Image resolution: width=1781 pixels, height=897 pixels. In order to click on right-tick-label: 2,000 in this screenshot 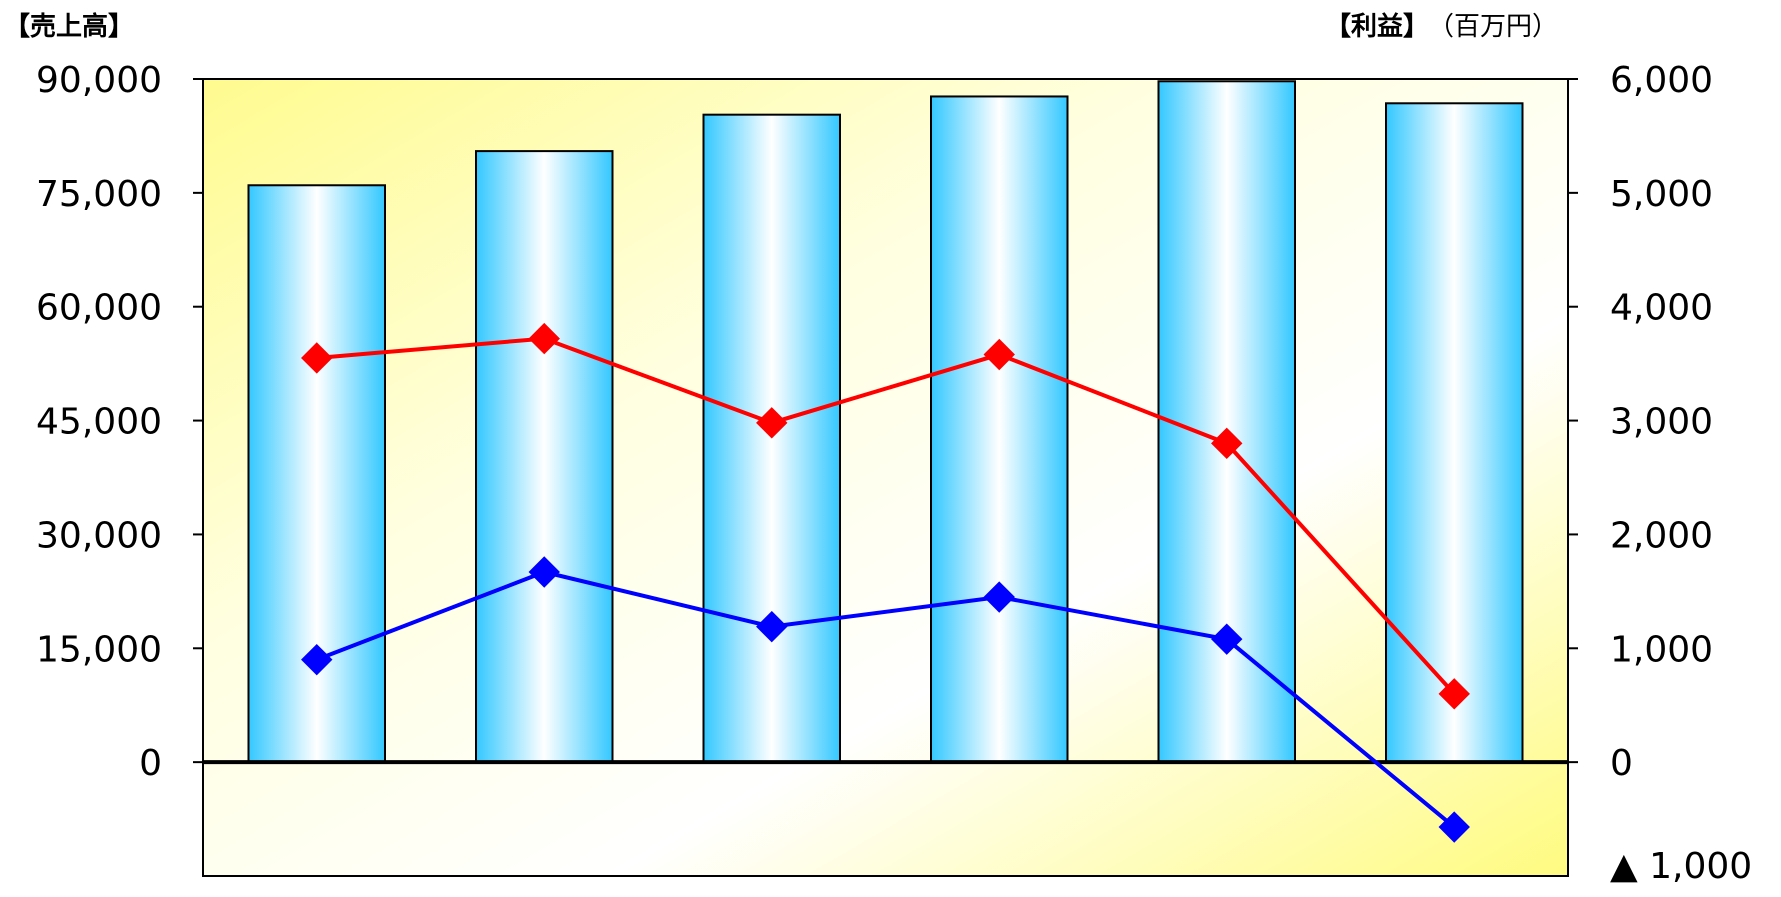, I will do `click(1661, 535)`.